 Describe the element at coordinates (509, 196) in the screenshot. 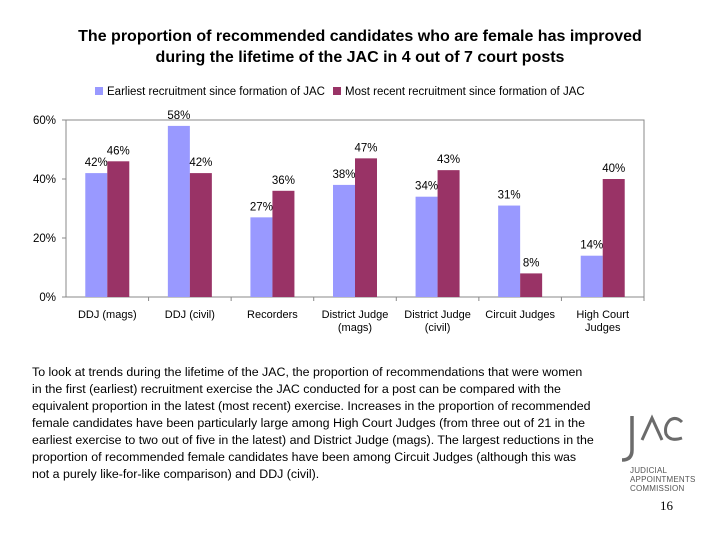

I see `data-label-series1-6: 31%` at that location.